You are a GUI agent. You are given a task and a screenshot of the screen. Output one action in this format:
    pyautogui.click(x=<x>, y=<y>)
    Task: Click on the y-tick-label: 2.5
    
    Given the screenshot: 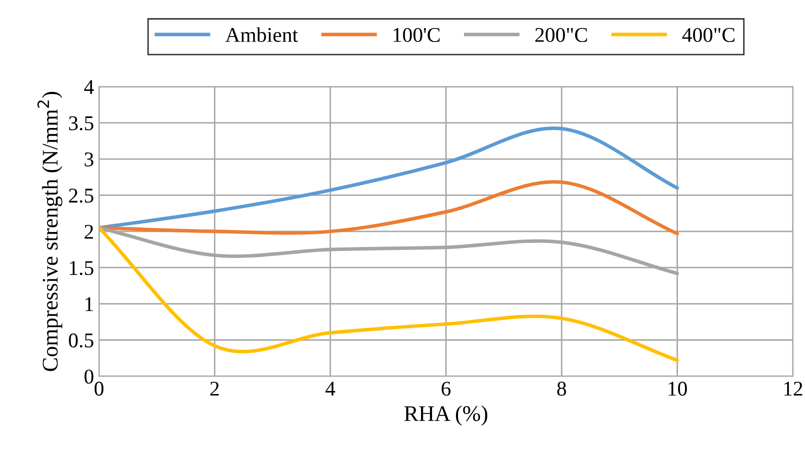 What is the action you would take?
    pyautogui.click(x=81, y=195)
    